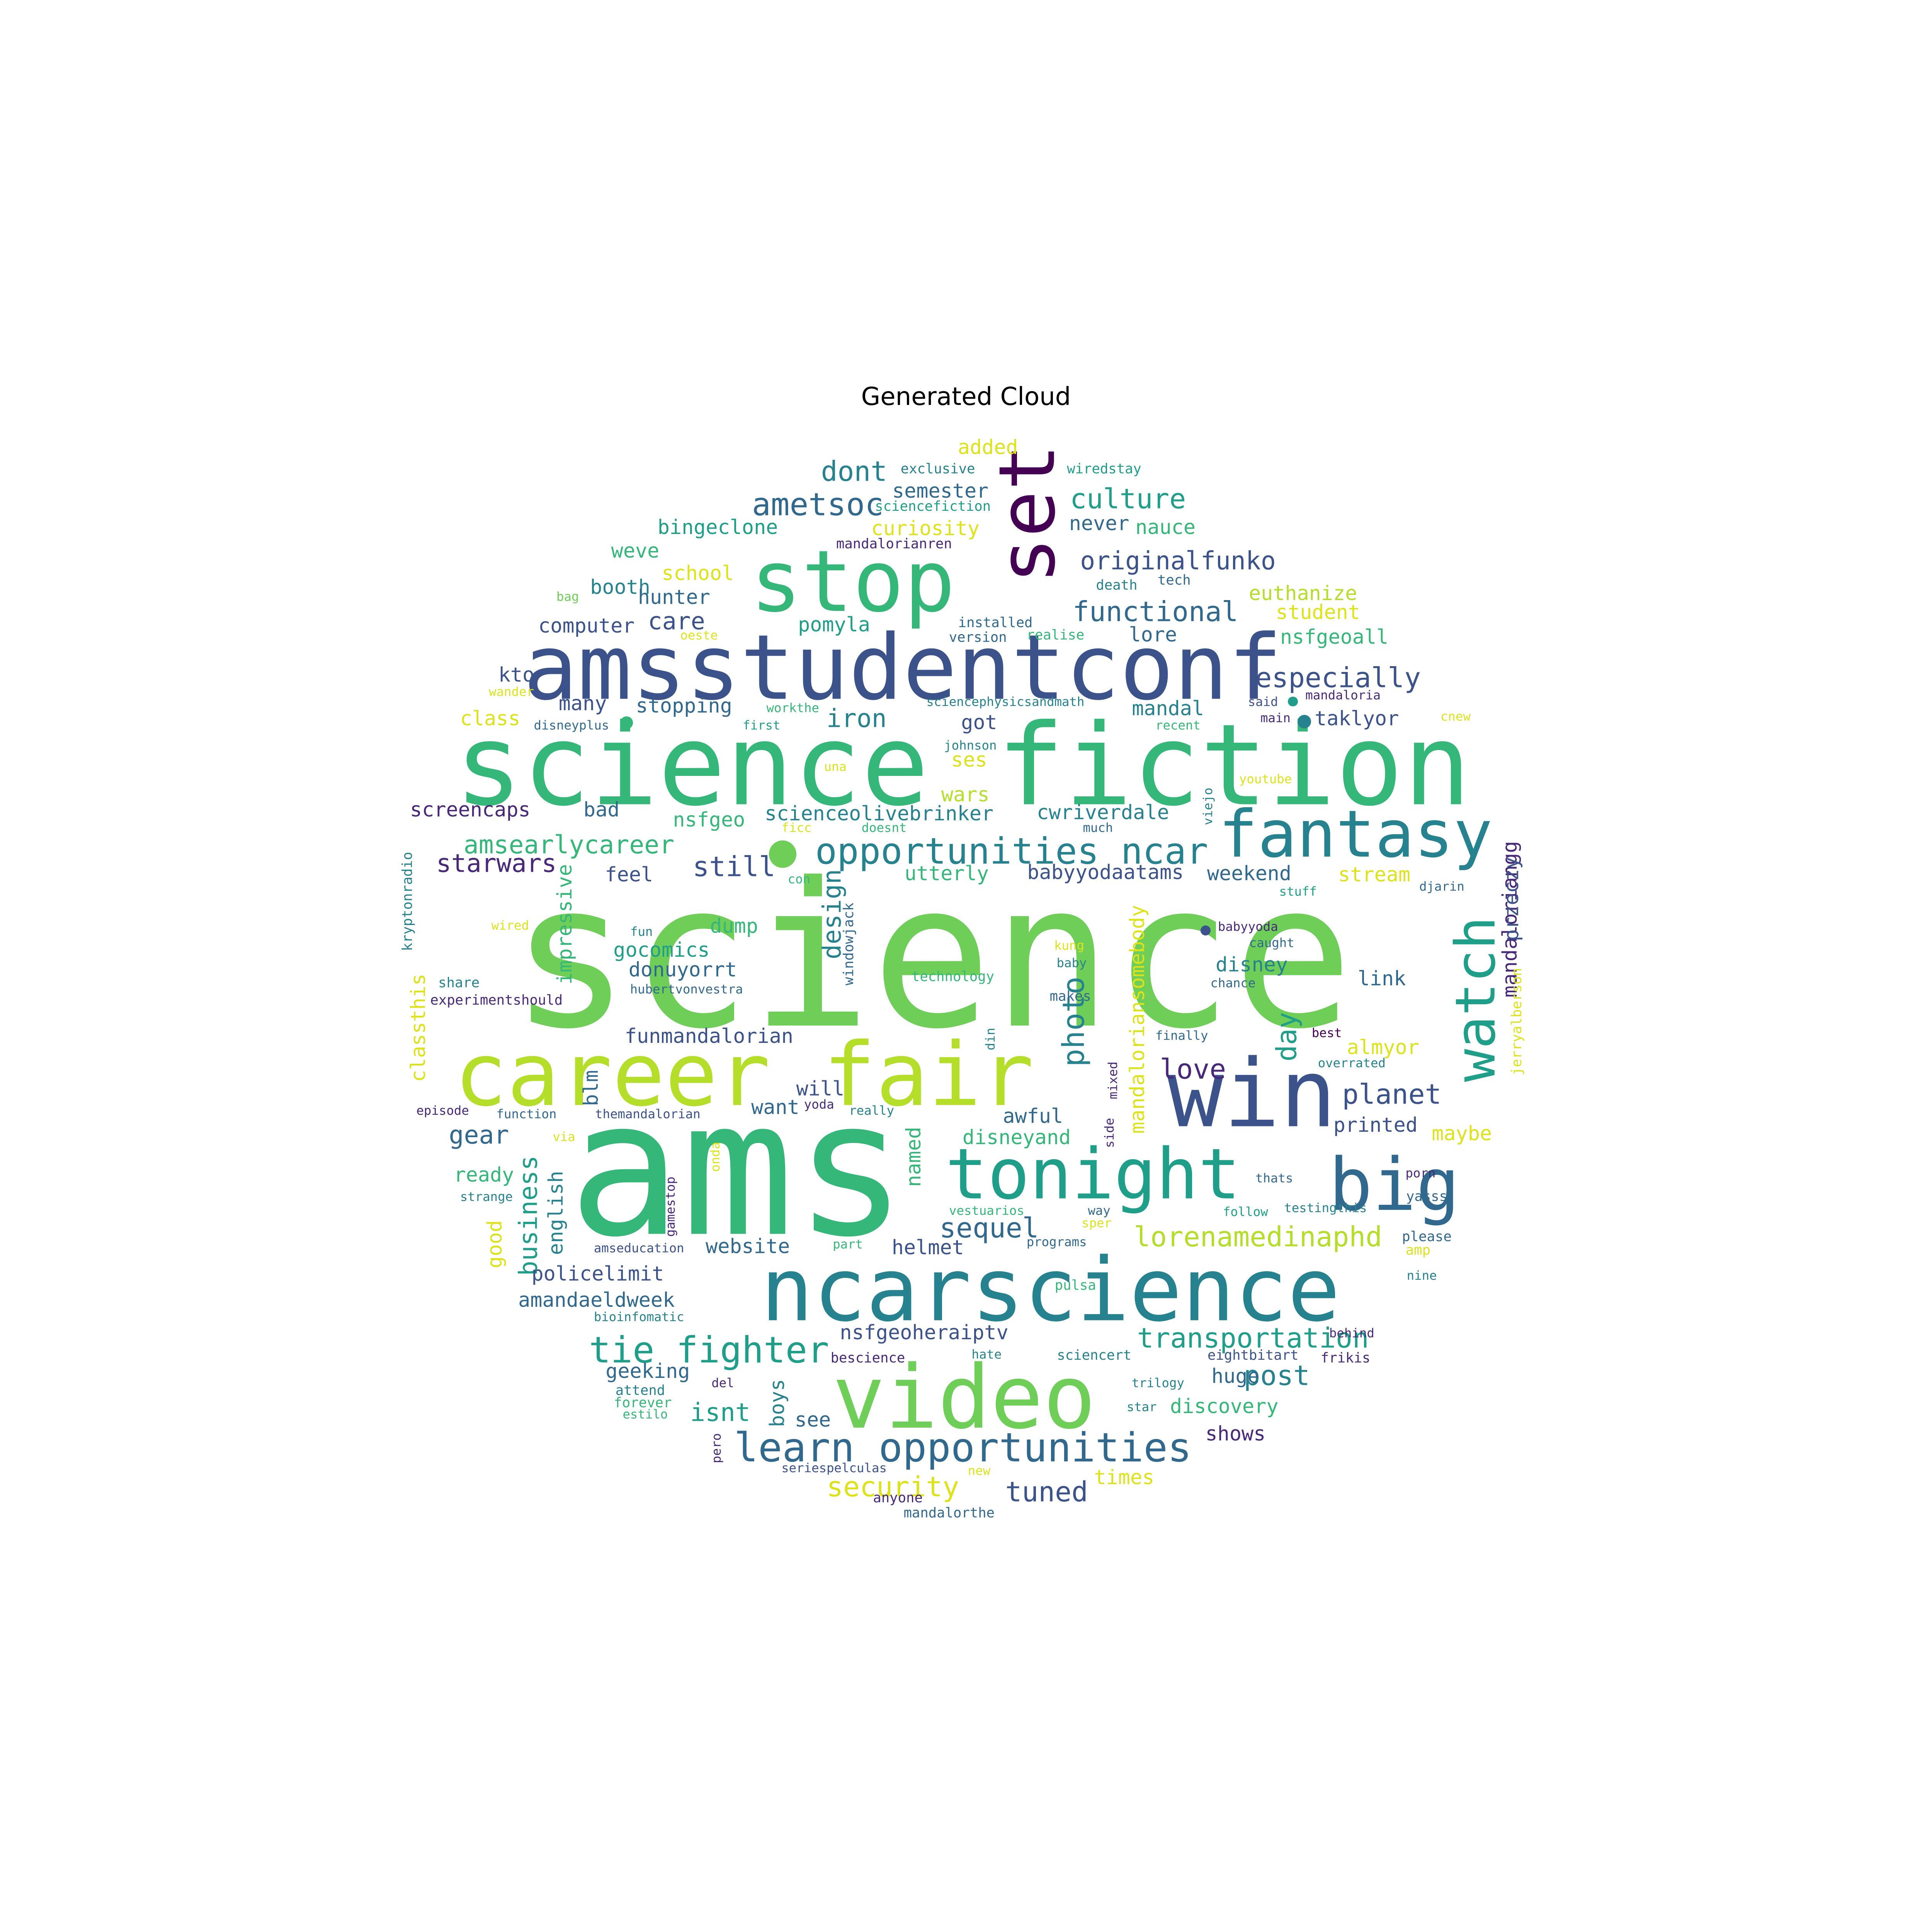 The width and height of the screenshot is (1932, 1932). I want to click on cloud-word: transportation, so click(1253, 1338).